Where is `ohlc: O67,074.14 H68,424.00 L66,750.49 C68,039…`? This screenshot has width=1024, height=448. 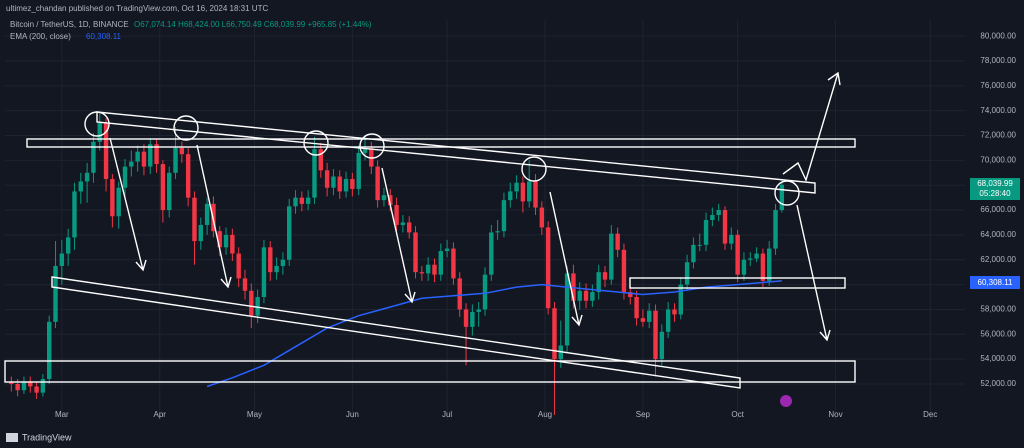
ohlc: O67,074.14 H68,424.00 L66,750.49 C68,039… is located at coordinates (253, 24).